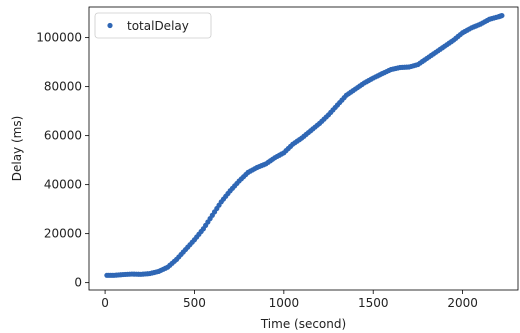  What do you see at coordinates (17, 149) in the screenshot?
I see `y-axis-label: Delay (ms)` at bounding box center [17, 149].